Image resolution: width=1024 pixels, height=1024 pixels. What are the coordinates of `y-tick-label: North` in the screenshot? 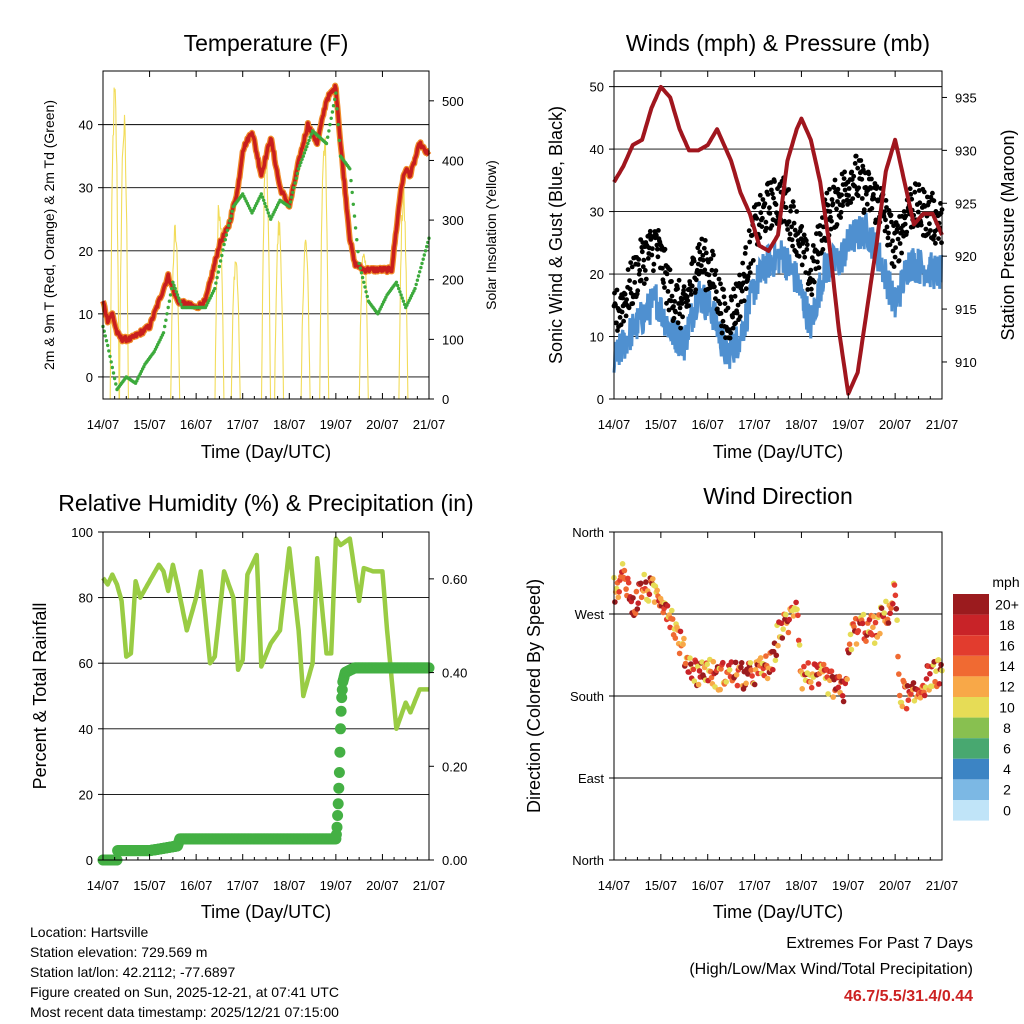 It's located at (588, 532).